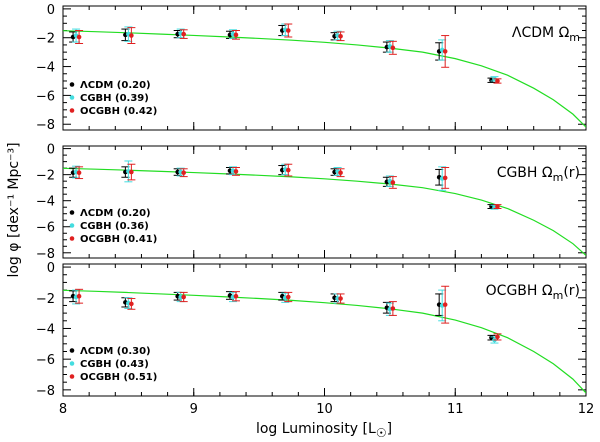 The width and height of the screenshot is (600, 442). I want to click on x-tick-label: 11, so click(455, 409).